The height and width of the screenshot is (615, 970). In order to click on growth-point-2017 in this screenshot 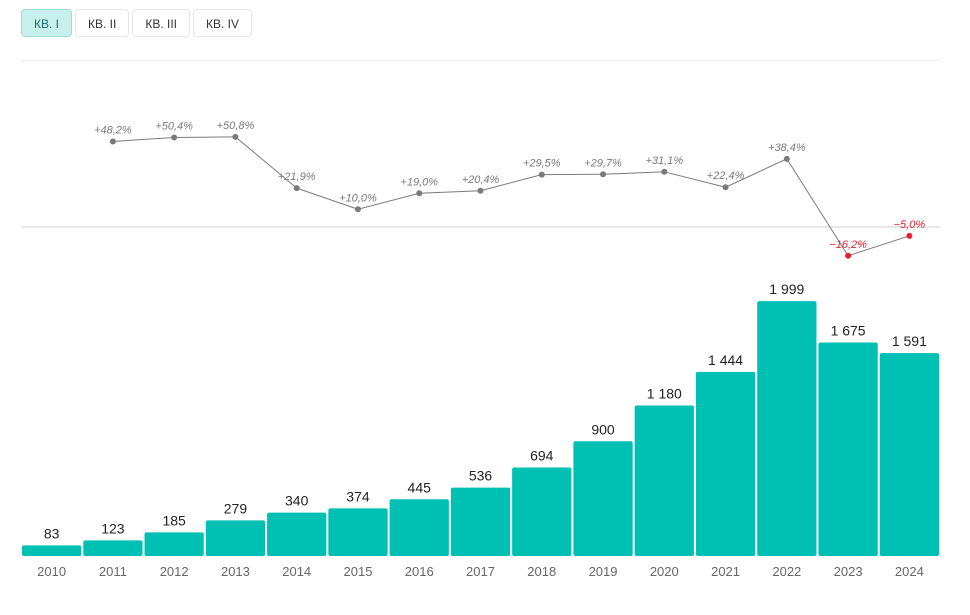, I will do `click(480, 190)`.